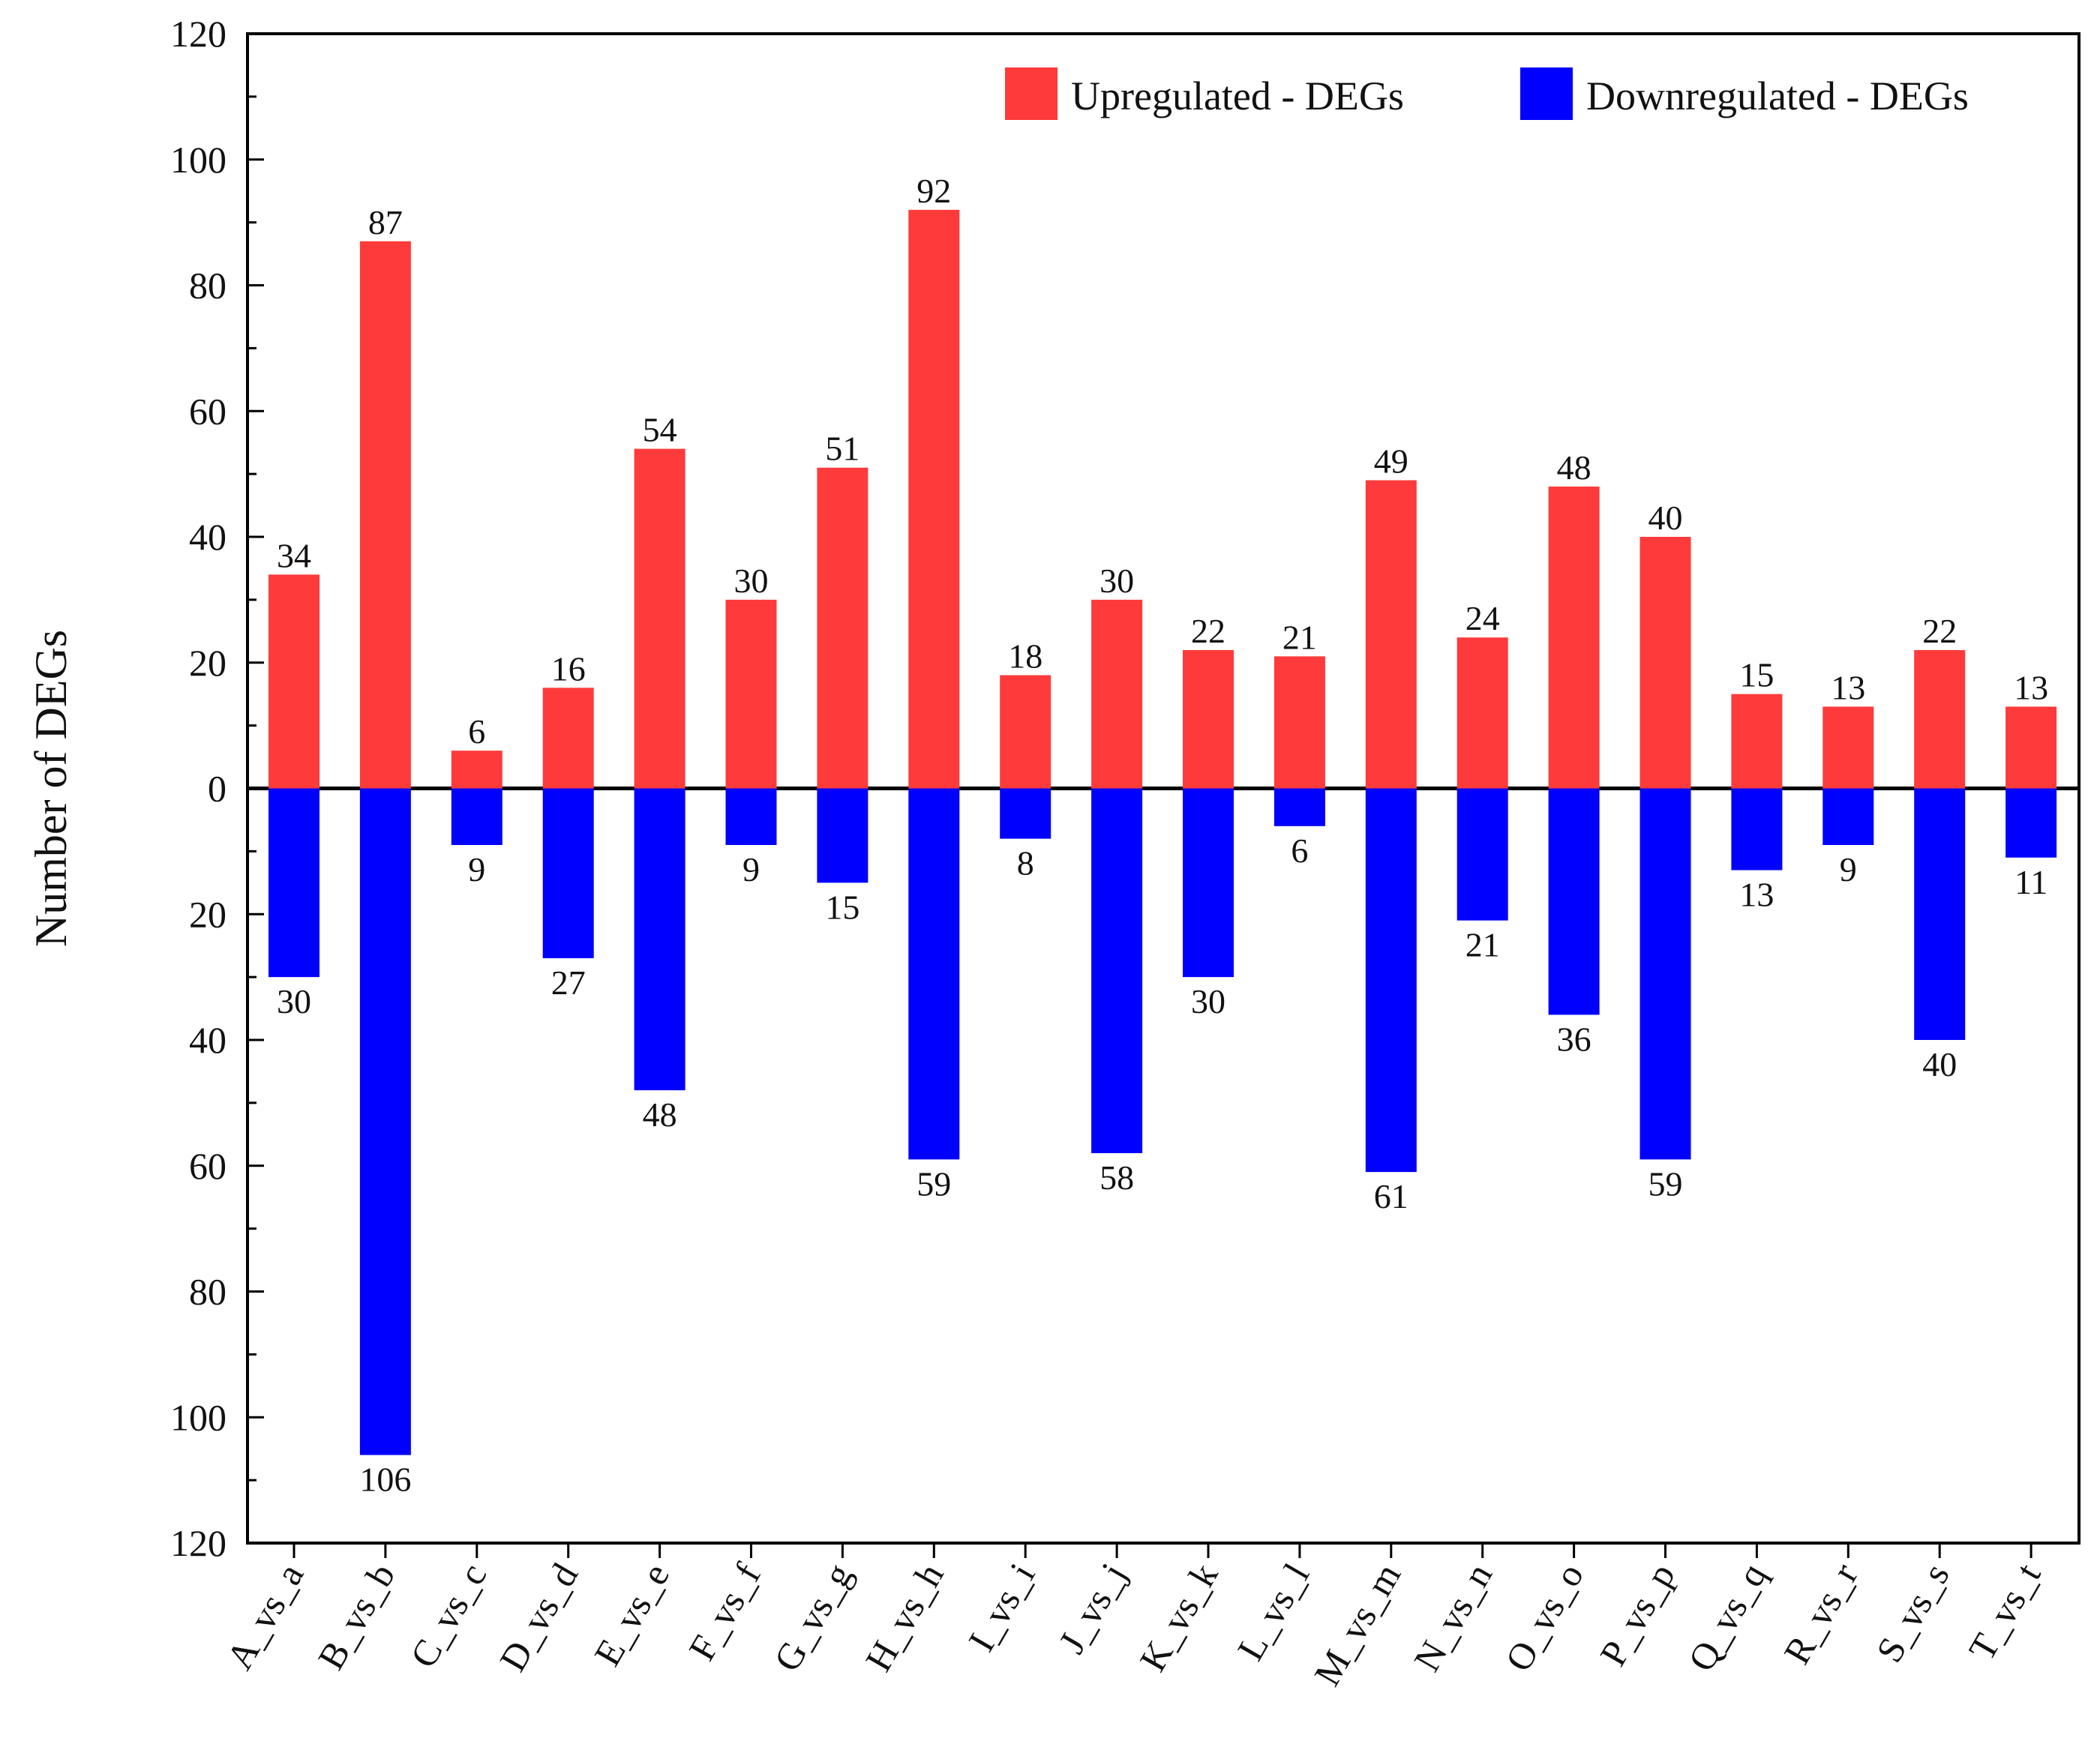  Describe the element at coordinates (1117, 1177) in the screenshot. I see `down-value-label: 58` at that location.